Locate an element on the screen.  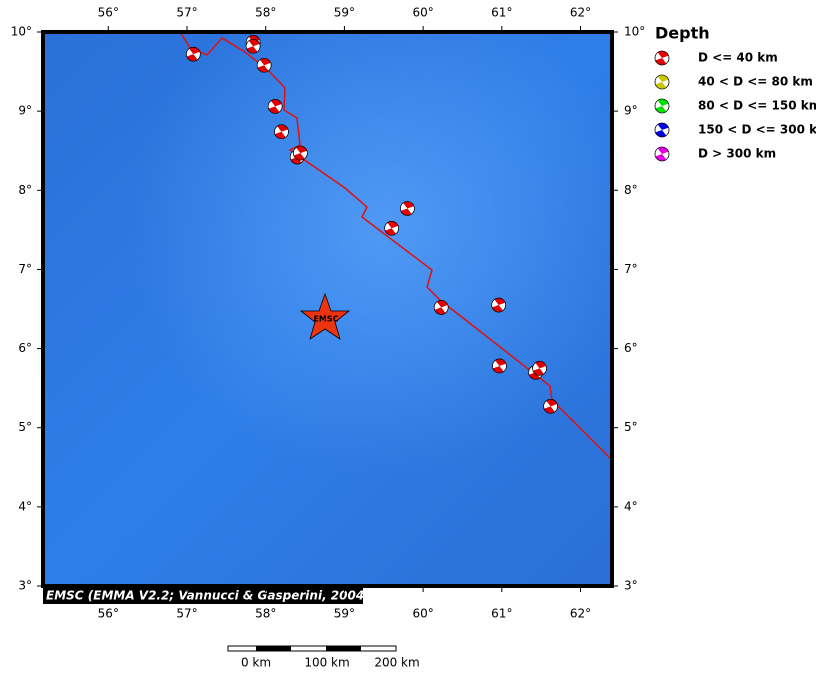
legend-label: D <= 40 km is located at coordinates (738, 58).